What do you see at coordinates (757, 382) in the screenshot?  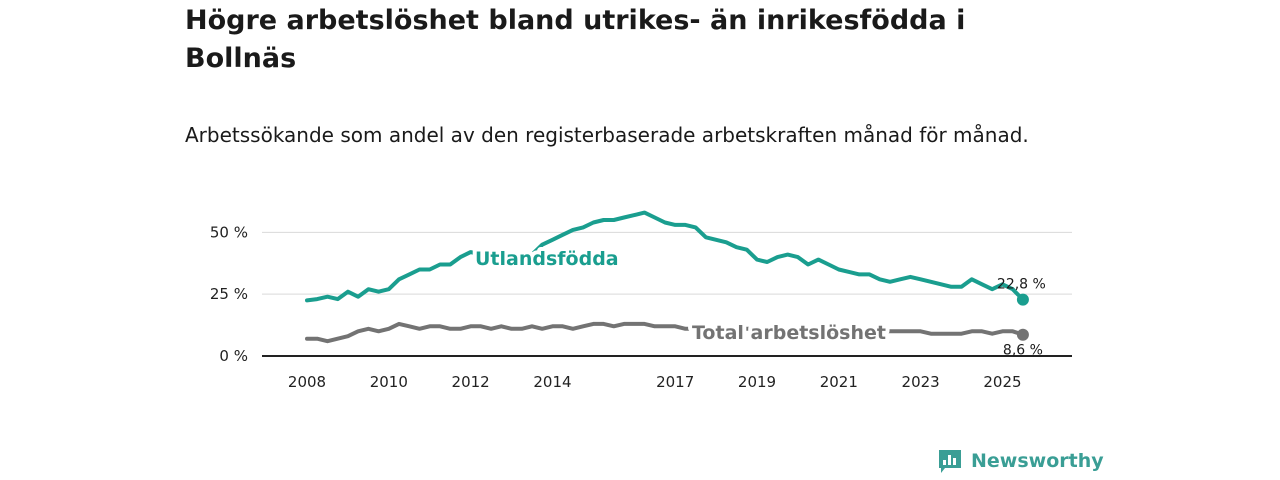 I see `x-tick-label: 2019` at bounding box center [757, 382].